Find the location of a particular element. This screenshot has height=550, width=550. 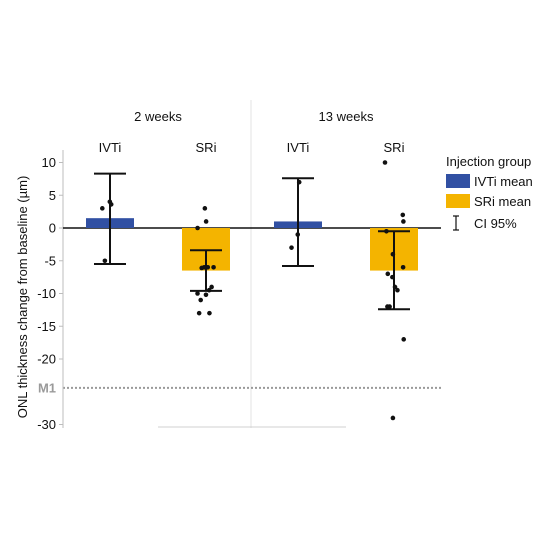

legend-label: SRi mean is located at coordinates (502, 201).